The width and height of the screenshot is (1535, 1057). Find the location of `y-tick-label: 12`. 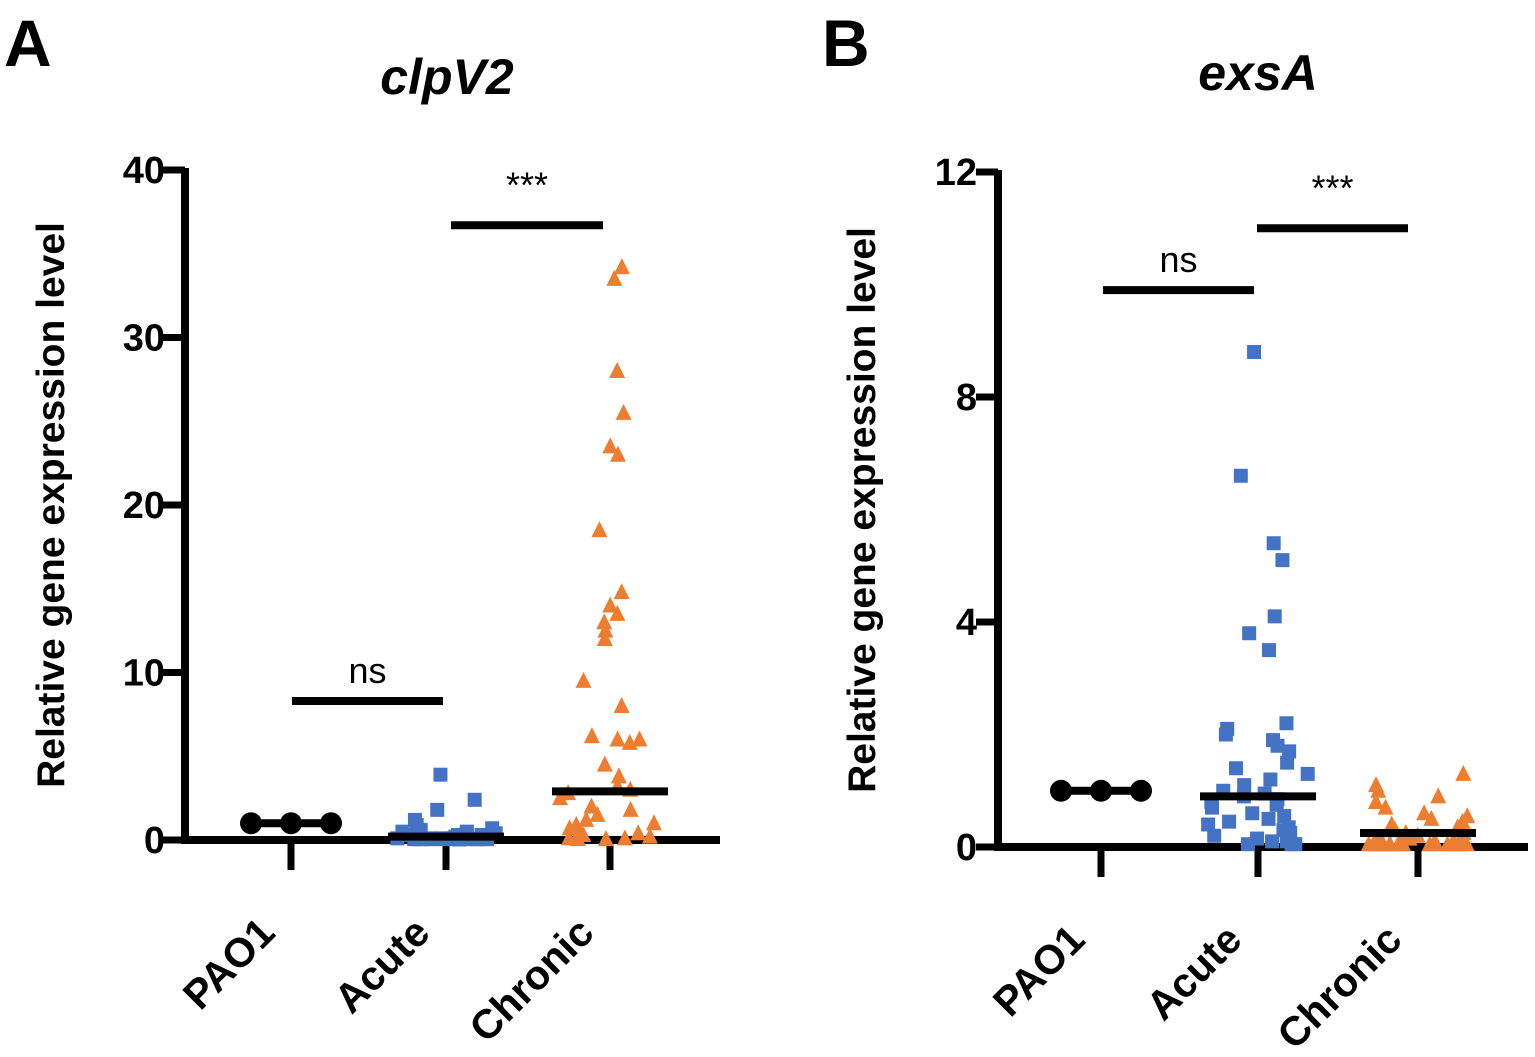

y-tick-label: 12 is located at coordinates (956, 173).